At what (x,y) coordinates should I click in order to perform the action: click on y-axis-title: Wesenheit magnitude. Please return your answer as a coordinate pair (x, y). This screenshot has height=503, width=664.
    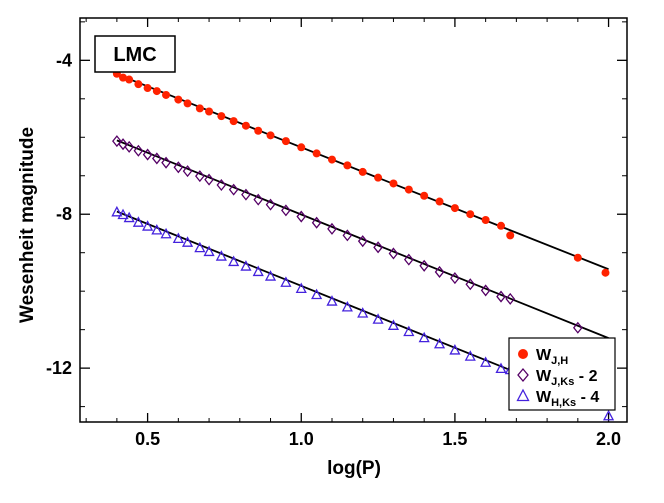
    Looking at the image, I should click on (27, 225).